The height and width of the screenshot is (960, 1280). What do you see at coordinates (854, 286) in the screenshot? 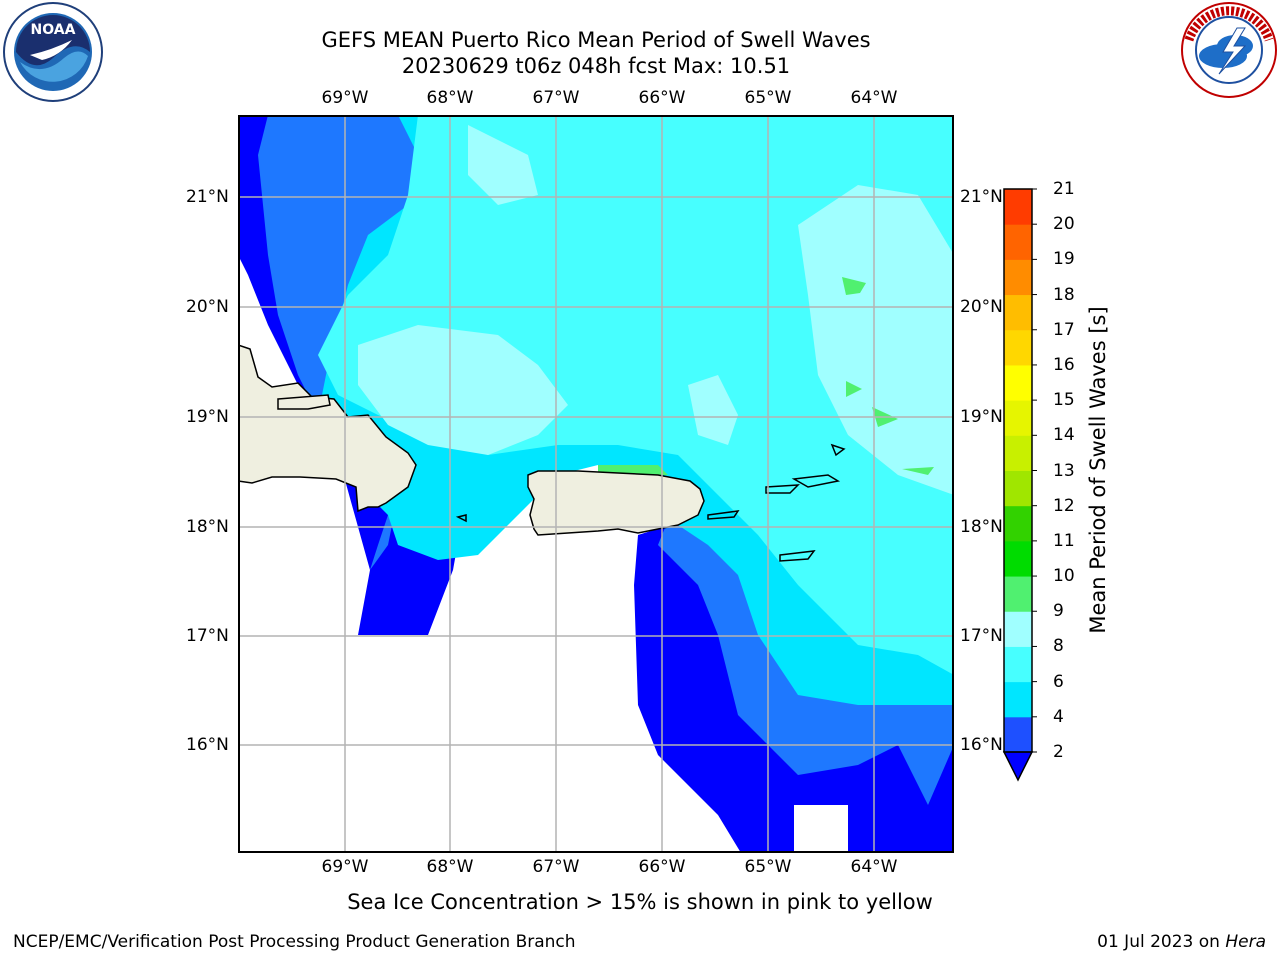
I see `contour-9-10-a` at bounding box center [854, 286].